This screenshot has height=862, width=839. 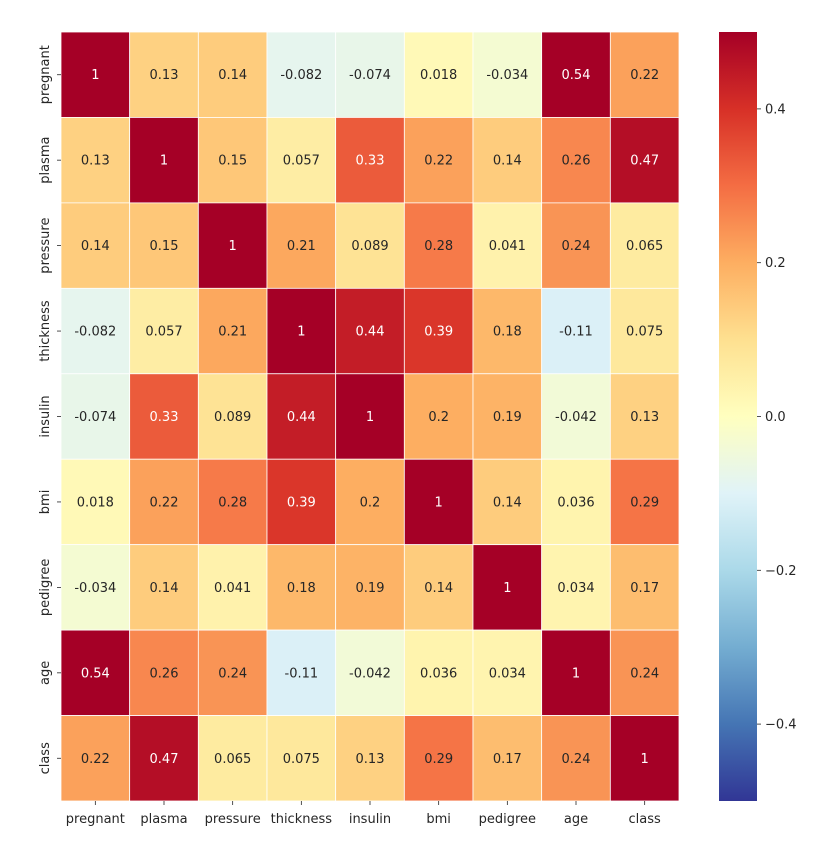 I want to click on heatmap-cell-pressure-plasma, so click(x=164, y=245).